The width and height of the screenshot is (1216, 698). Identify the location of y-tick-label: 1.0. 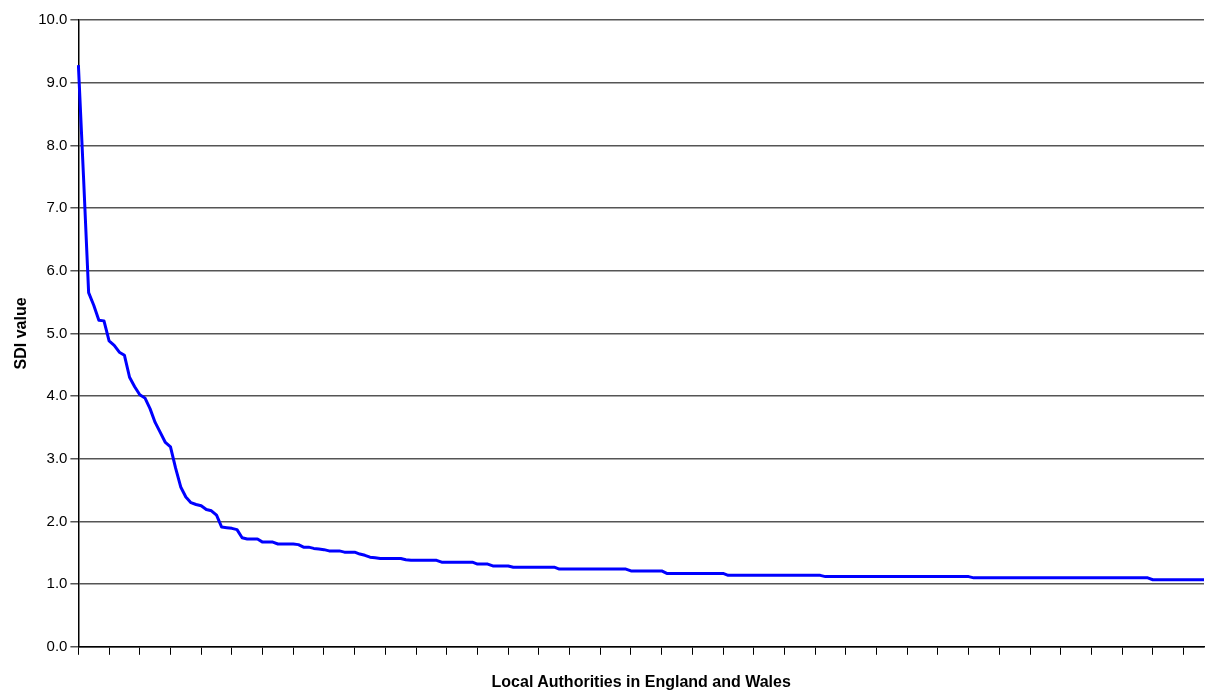
(57, 583).